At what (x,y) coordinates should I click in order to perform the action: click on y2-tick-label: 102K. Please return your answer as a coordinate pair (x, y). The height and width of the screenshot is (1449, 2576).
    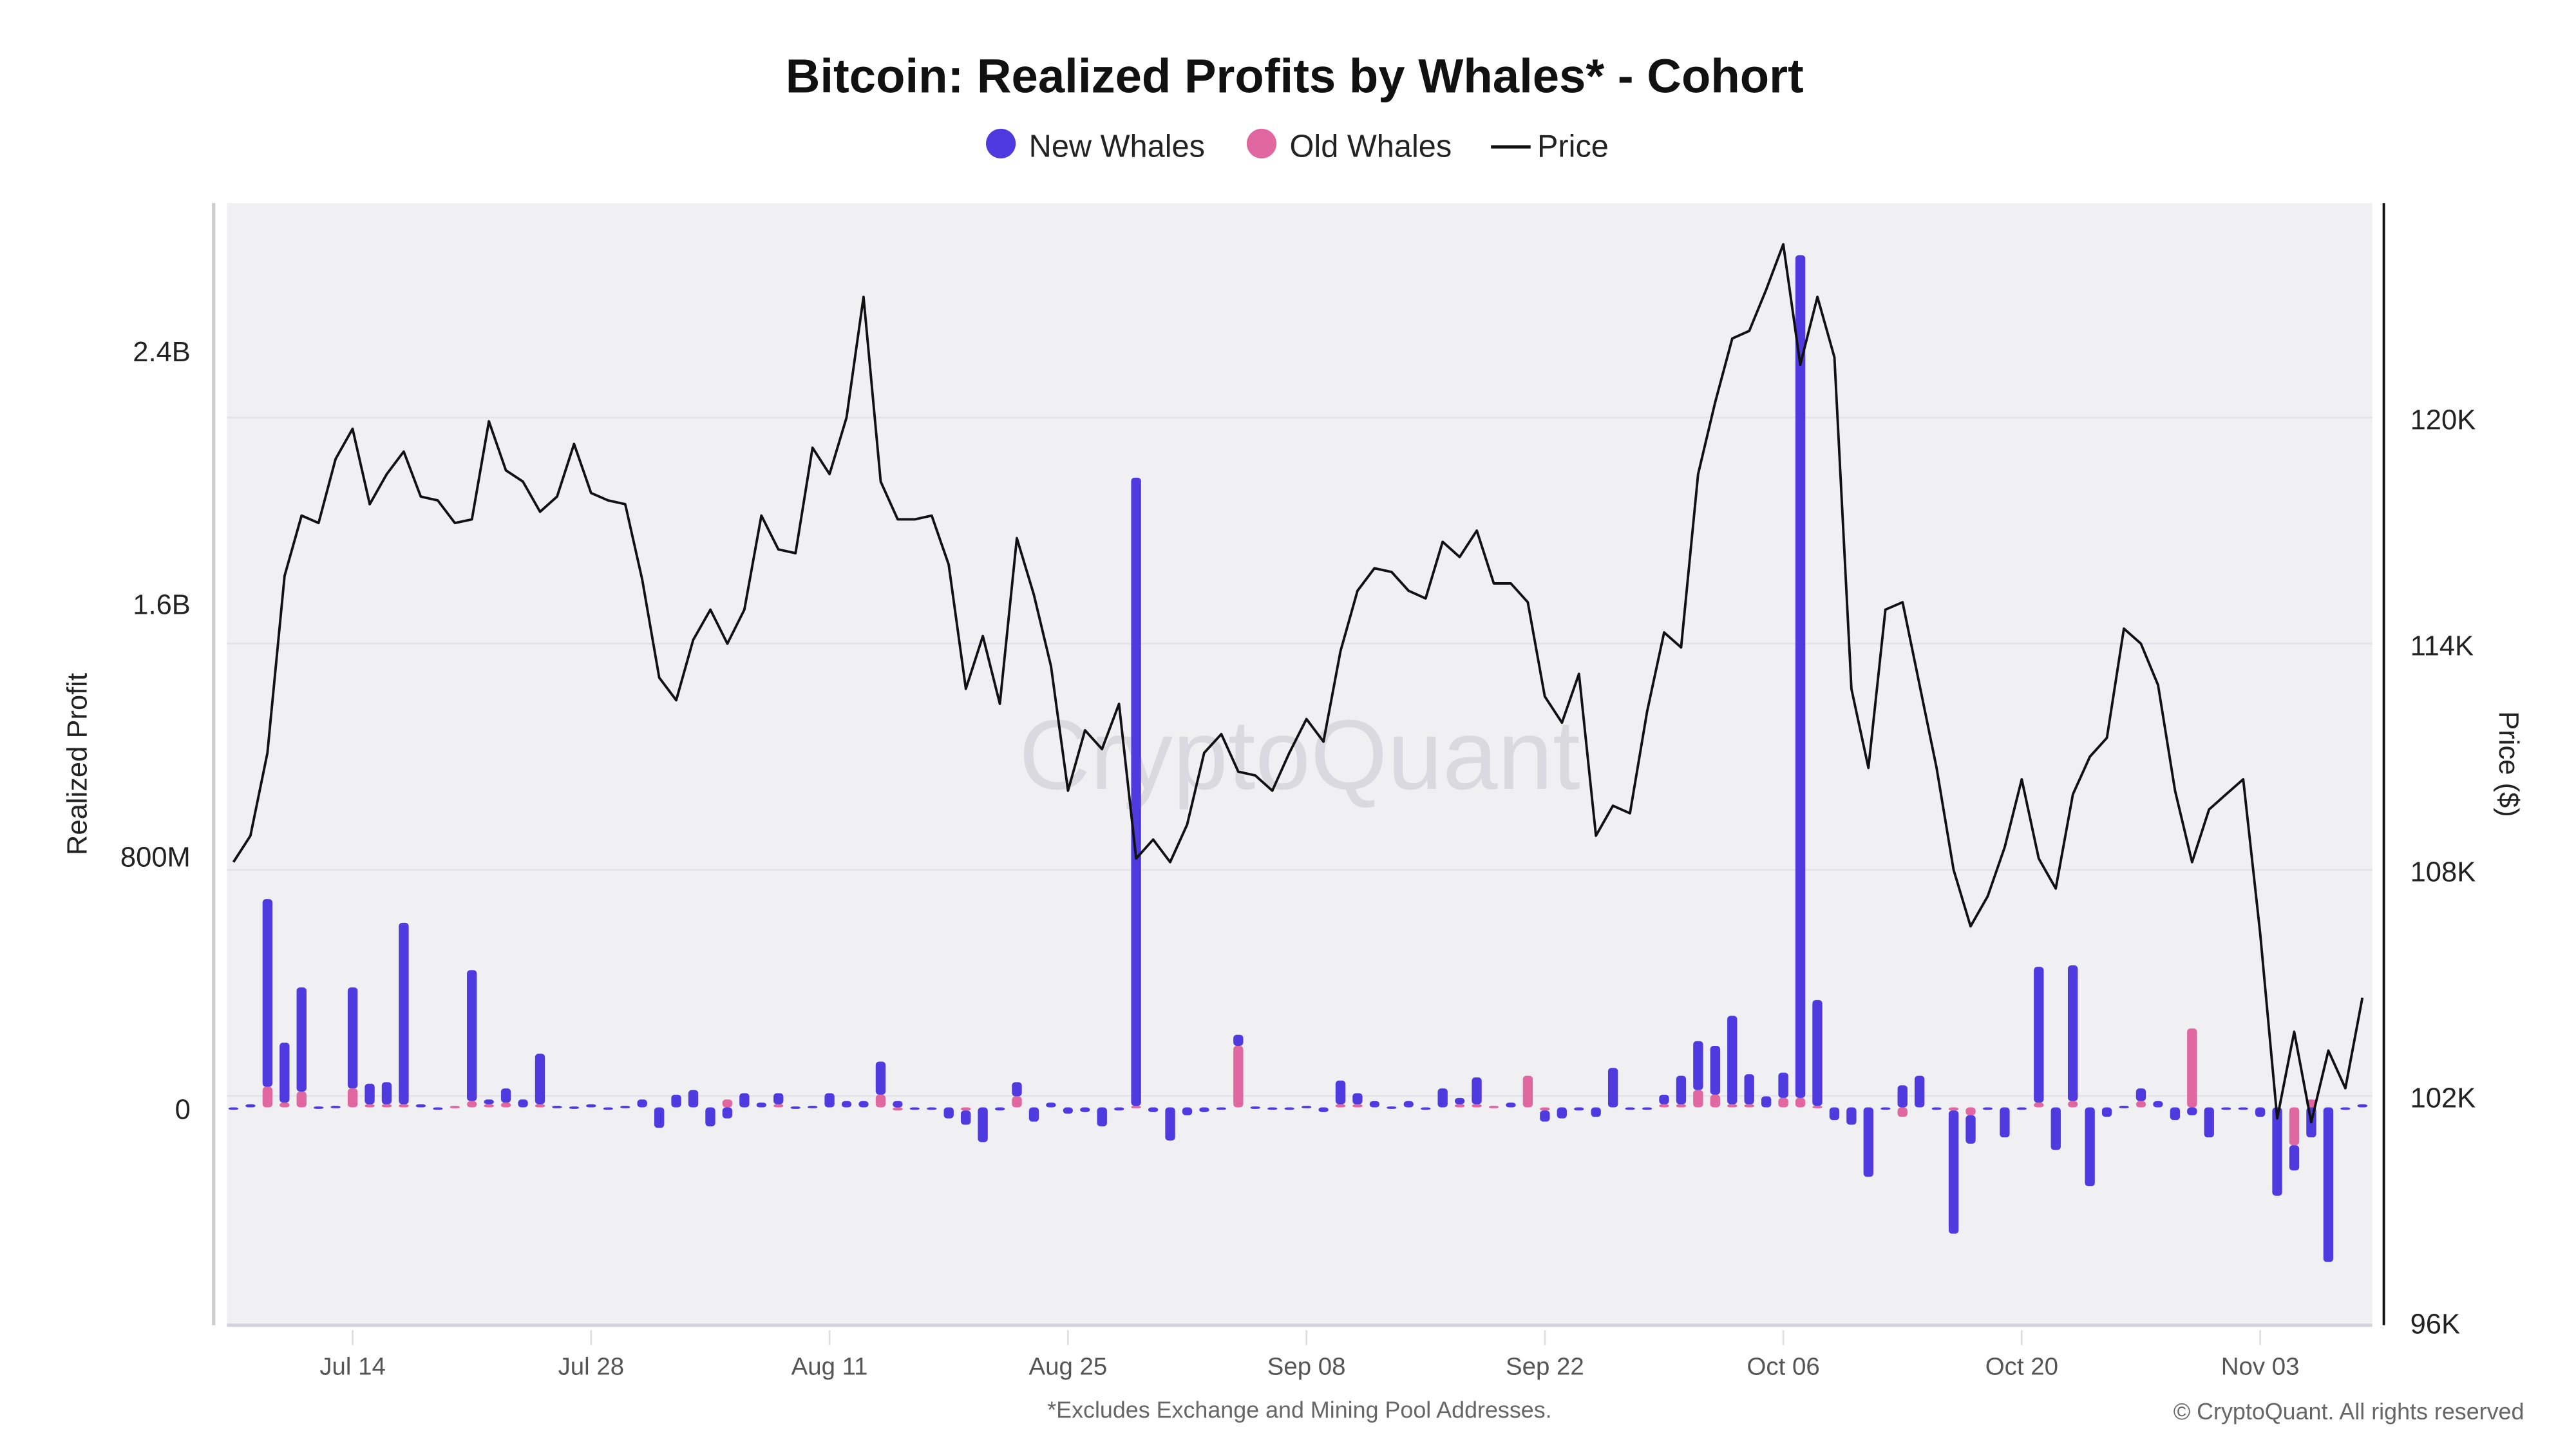
    Looking at the image, I should click on (2443, 1098).